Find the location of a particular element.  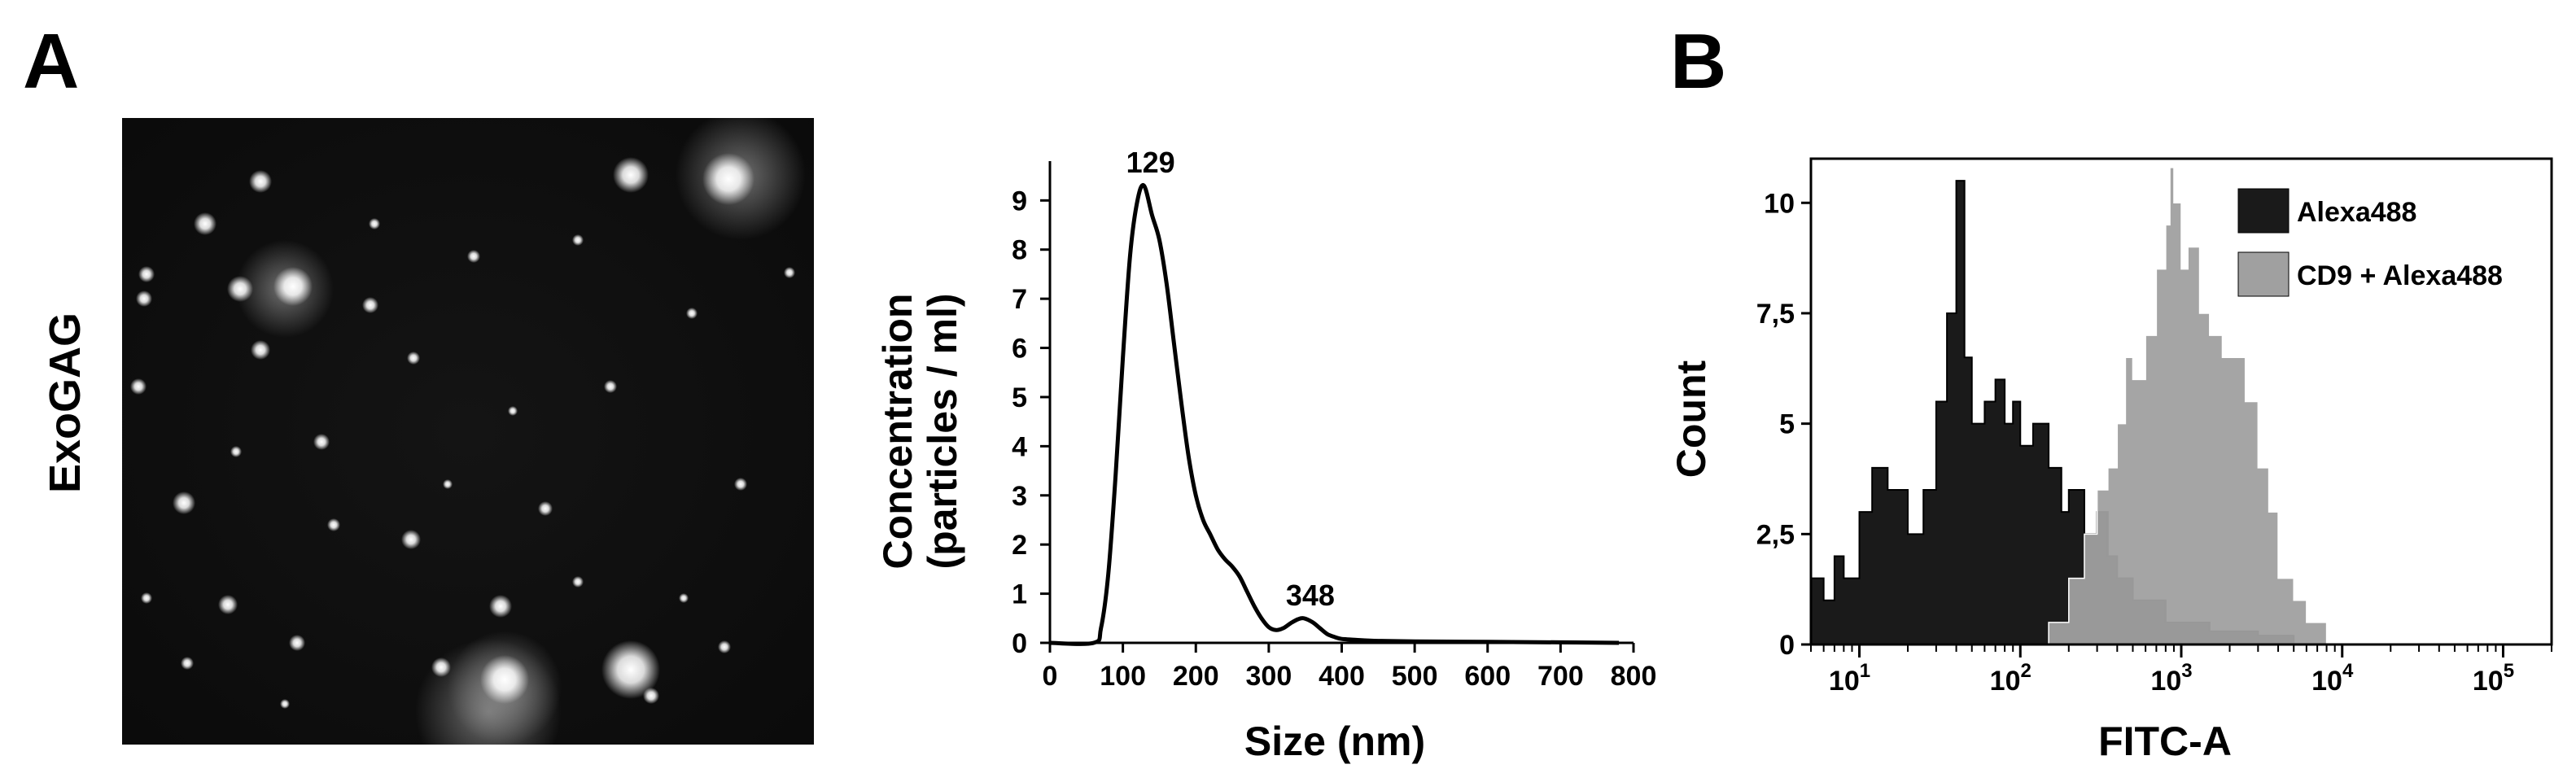

y-tick-label: 4 is located at coordinates (1019, 446).